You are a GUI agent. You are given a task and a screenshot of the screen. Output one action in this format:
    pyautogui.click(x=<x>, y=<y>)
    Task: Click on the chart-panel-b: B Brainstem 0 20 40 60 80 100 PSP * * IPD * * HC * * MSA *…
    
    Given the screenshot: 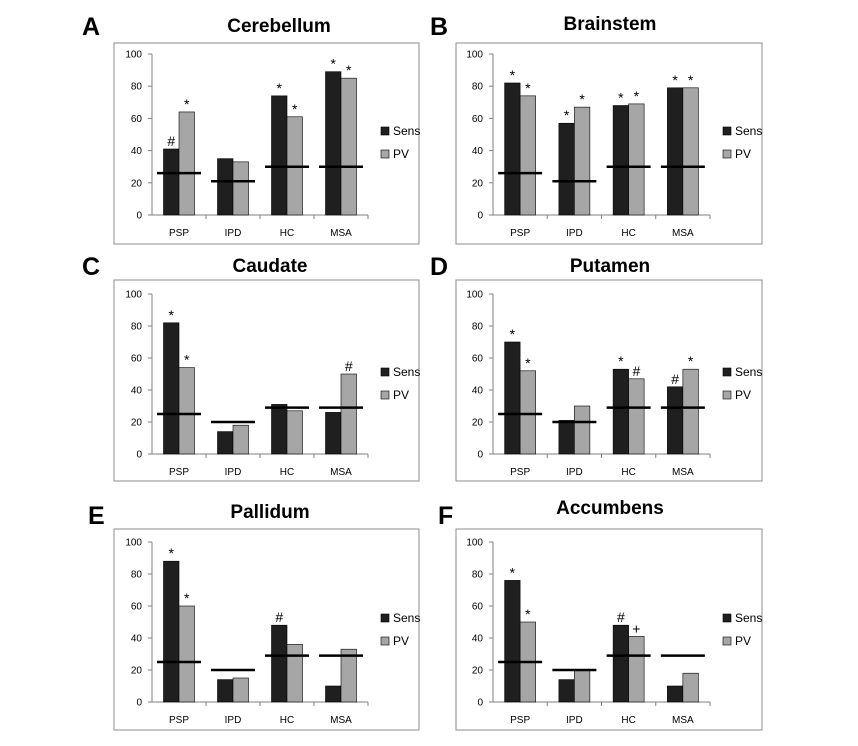 What is the action you would take?
    pyautogui.click(x=596, y=129)
    